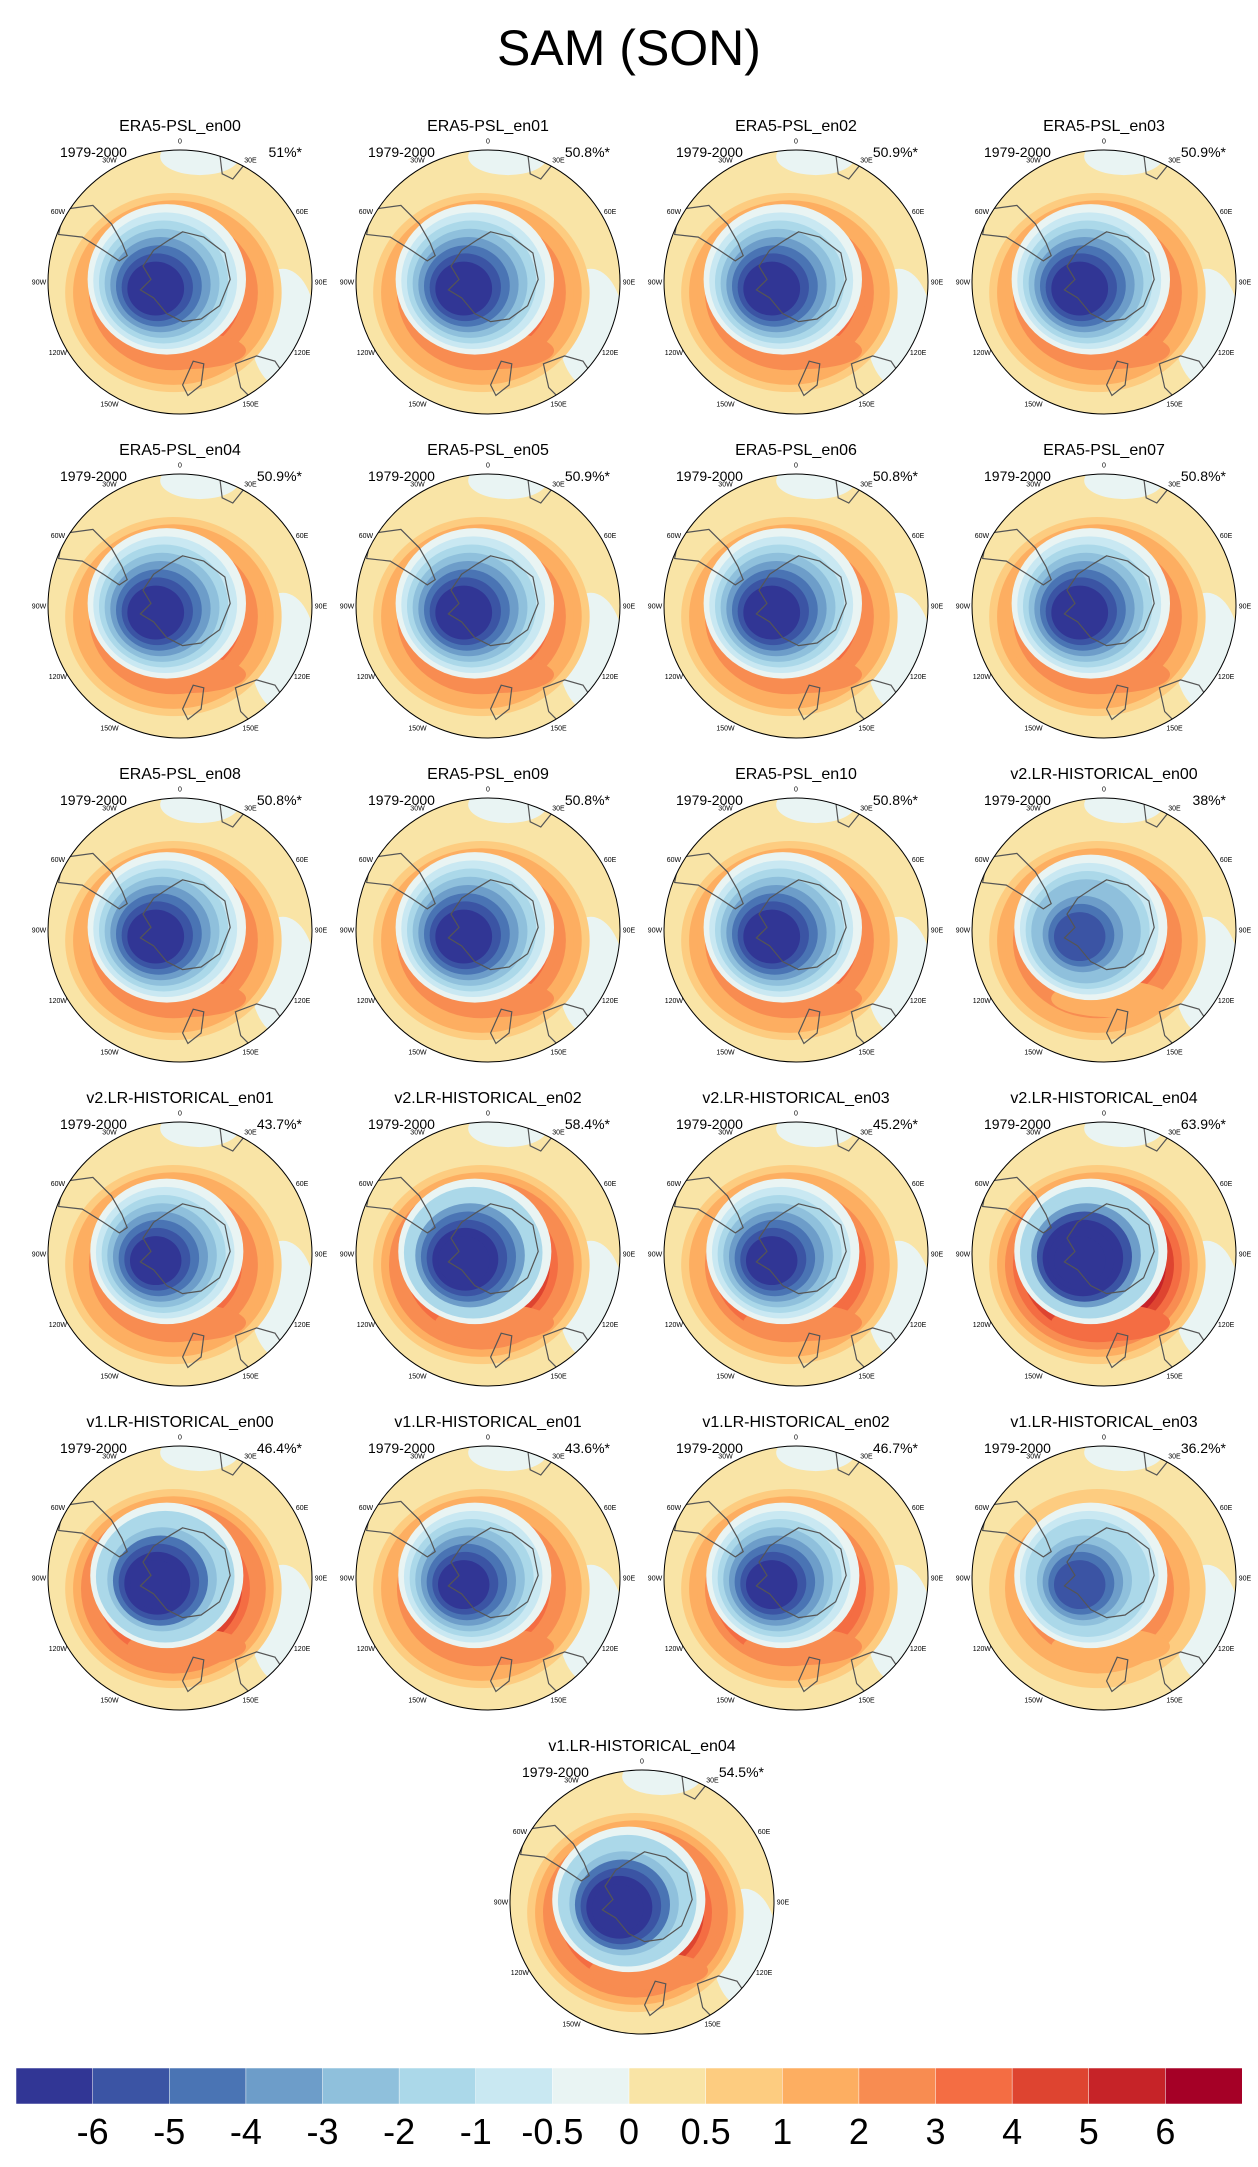  Describe the element at coordinates (1203, 1448) in the screenshot. I see `panel-variance-pct: 36.2%*` at that location.